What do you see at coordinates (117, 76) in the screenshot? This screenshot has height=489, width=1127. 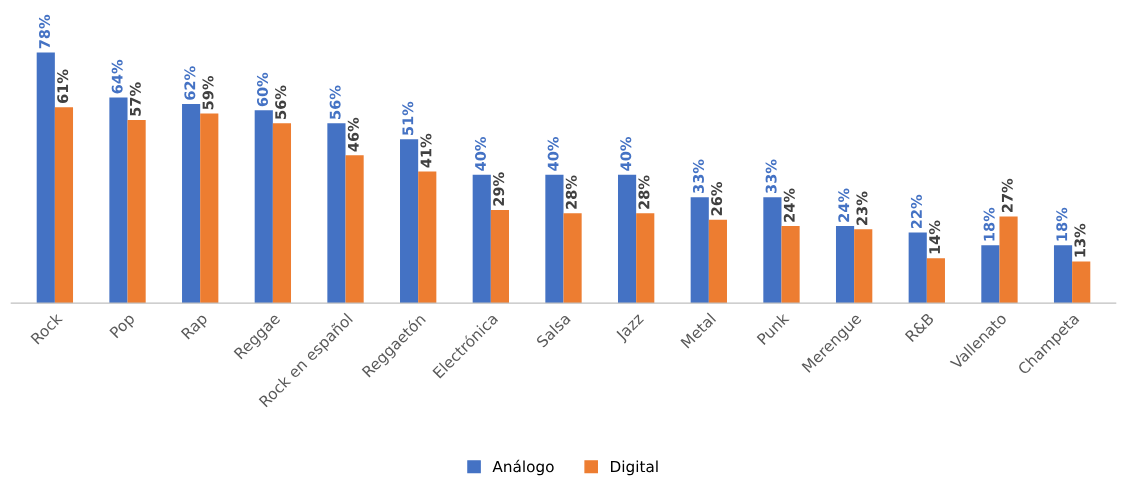 I see `data-label: 64%` at bounding box center [117, 76].